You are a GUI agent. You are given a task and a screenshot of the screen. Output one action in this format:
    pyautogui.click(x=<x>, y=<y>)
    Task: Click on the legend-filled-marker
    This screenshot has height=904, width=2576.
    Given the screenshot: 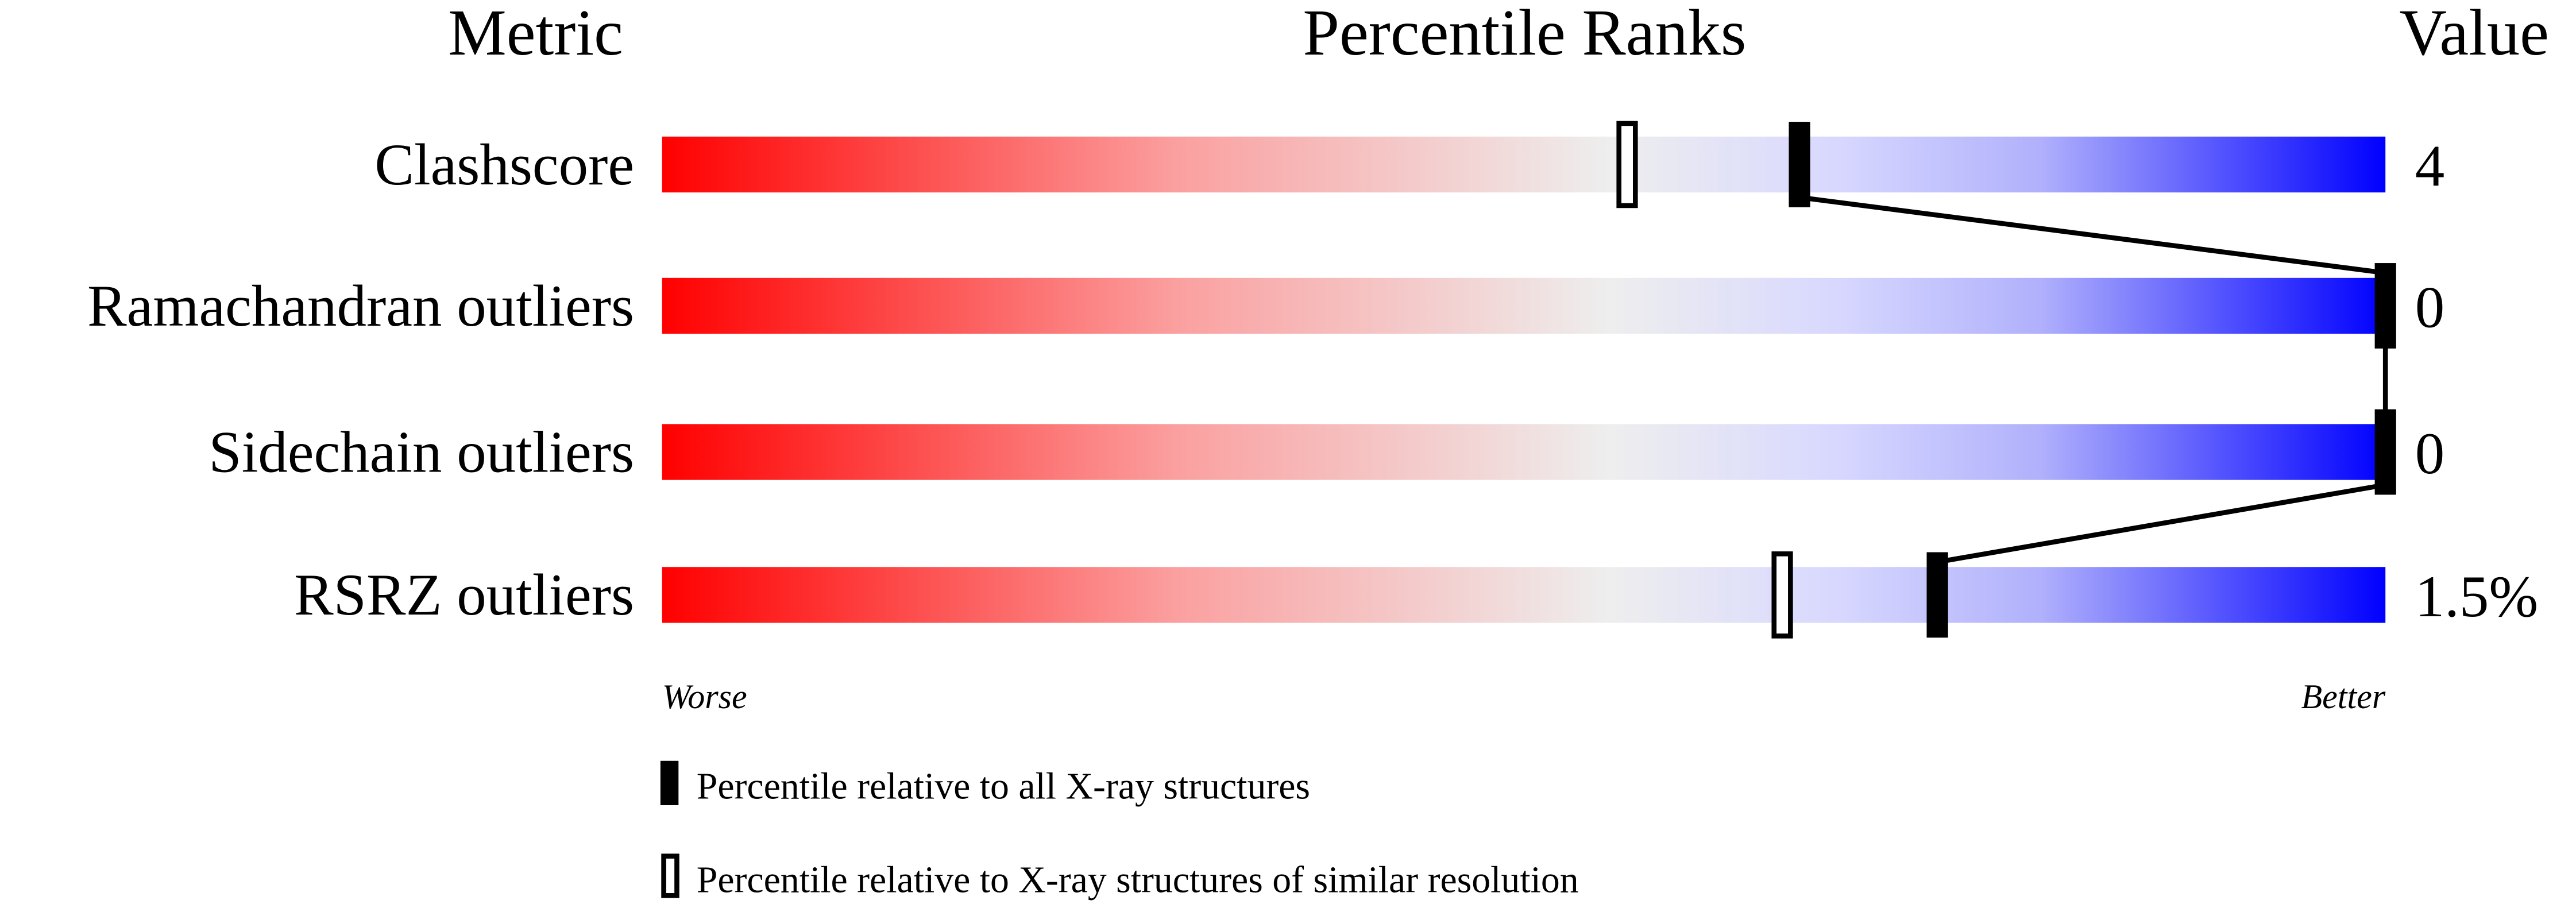 What is the action you would take?
    pyautogui.click(x=669, y=782)
    